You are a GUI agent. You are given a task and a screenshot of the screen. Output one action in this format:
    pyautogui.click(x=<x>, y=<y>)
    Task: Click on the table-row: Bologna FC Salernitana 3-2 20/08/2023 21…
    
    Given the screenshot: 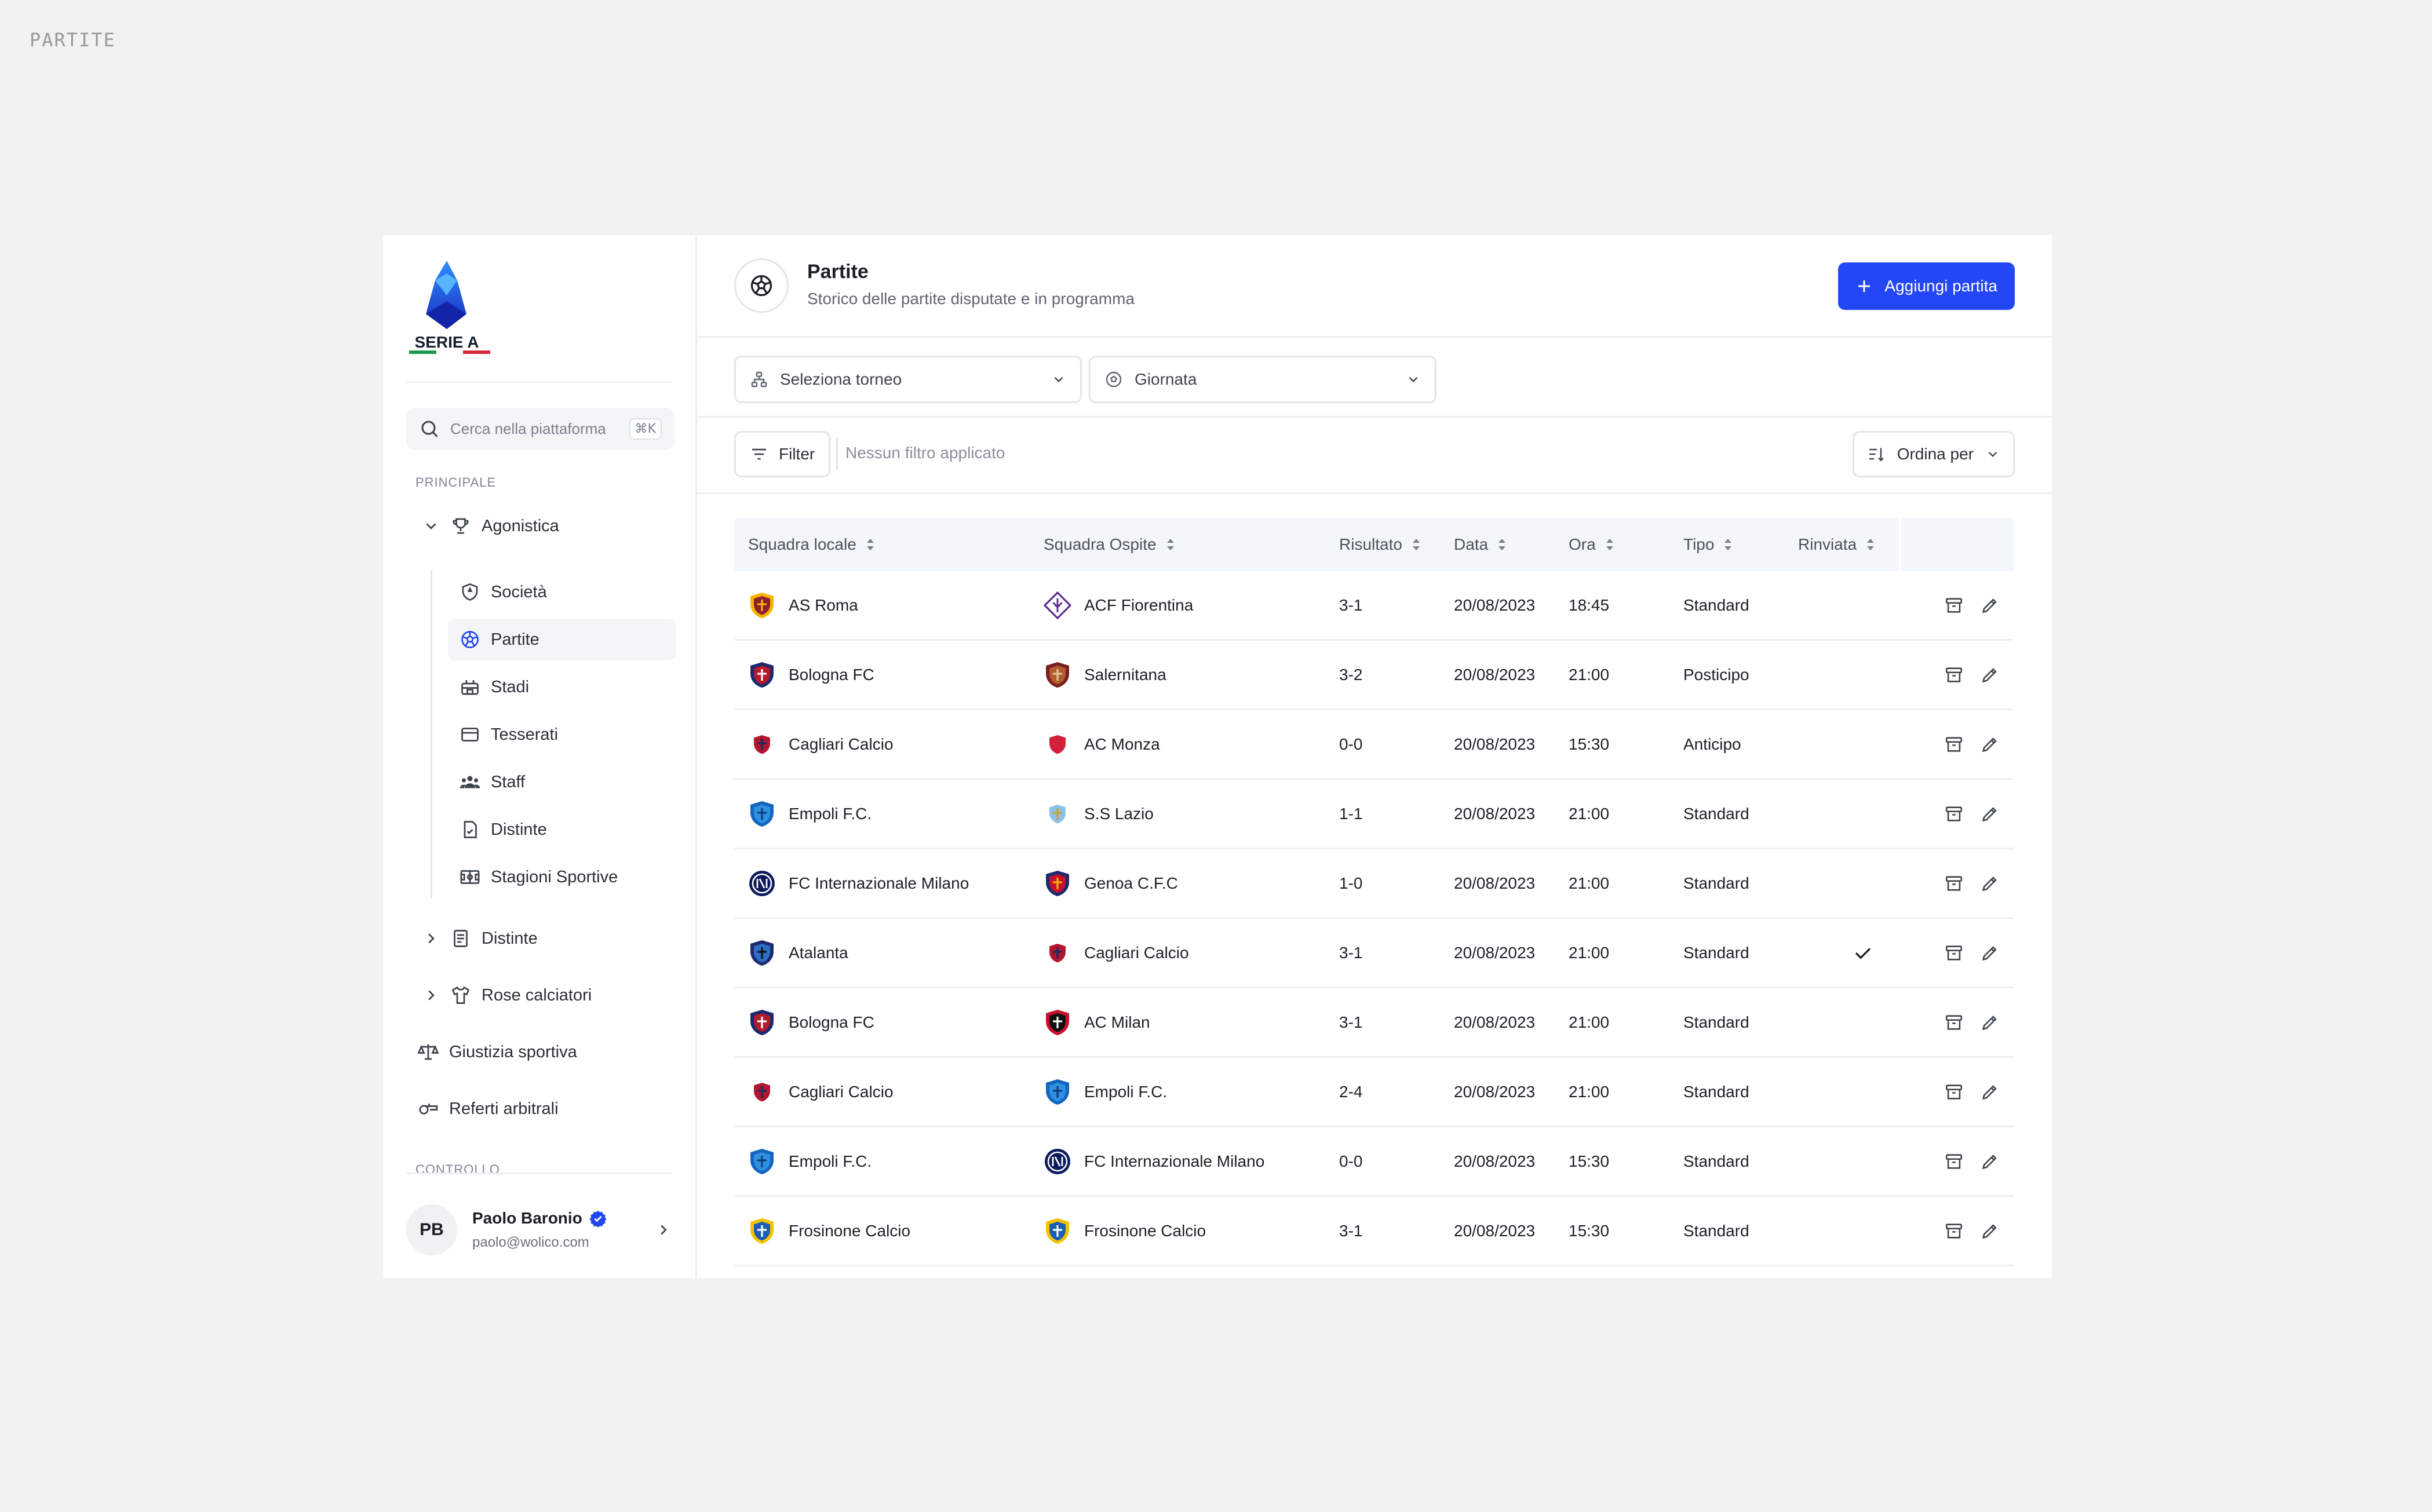 What is the action you would take?
    pyautogui.click(x=1374, y=676)
    